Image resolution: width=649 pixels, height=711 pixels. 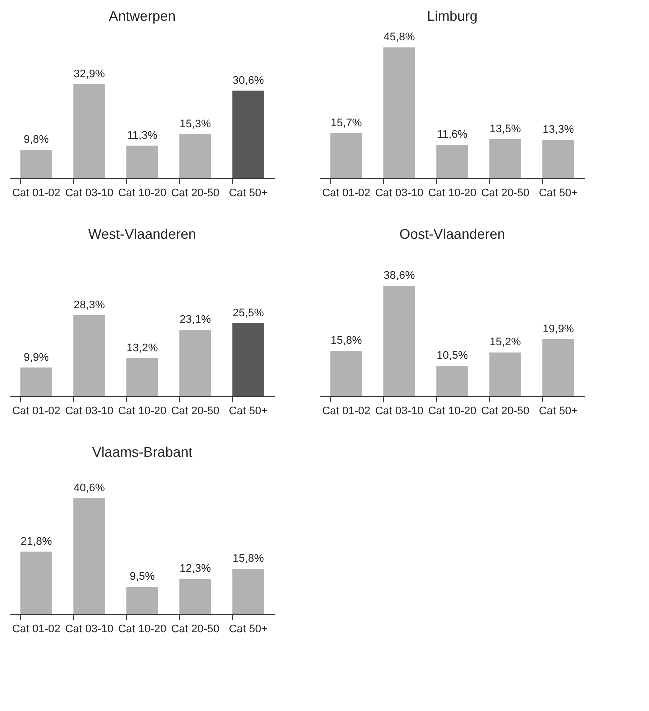 What do you see at coordinates (142, 452) in the screenshot?
I see `chart-title: Vlaams-Brabant` at bounding box center [142, 452].